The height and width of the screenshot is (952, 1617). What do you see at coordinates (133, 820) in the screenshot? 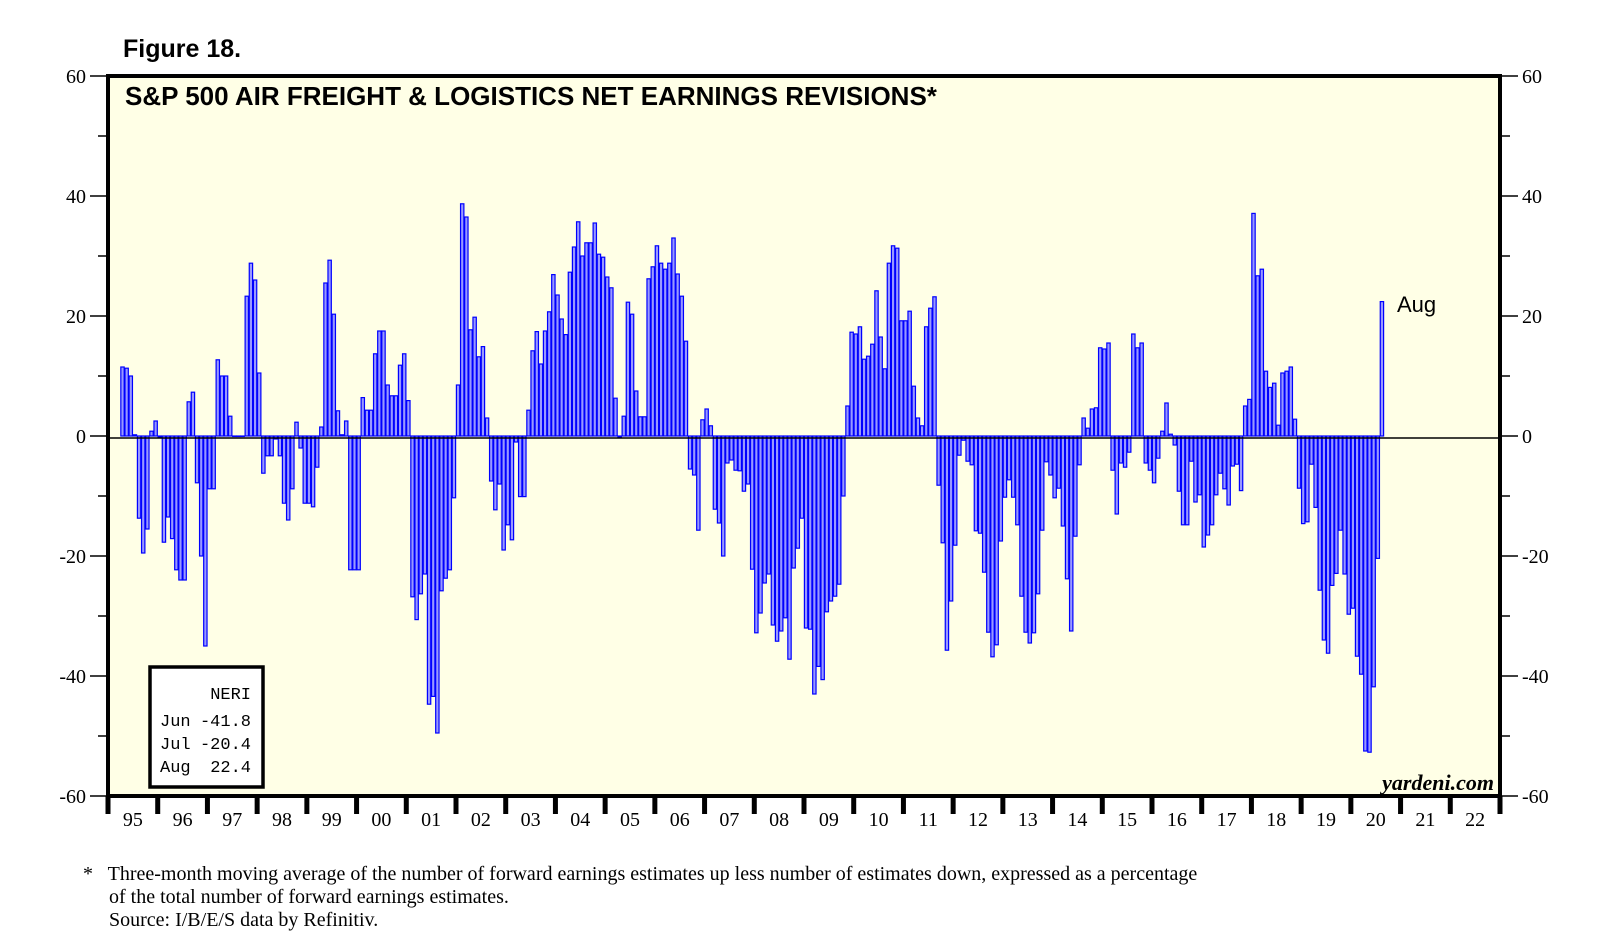
I see `x-tick-label: 95` at bounding box center [133, 820].